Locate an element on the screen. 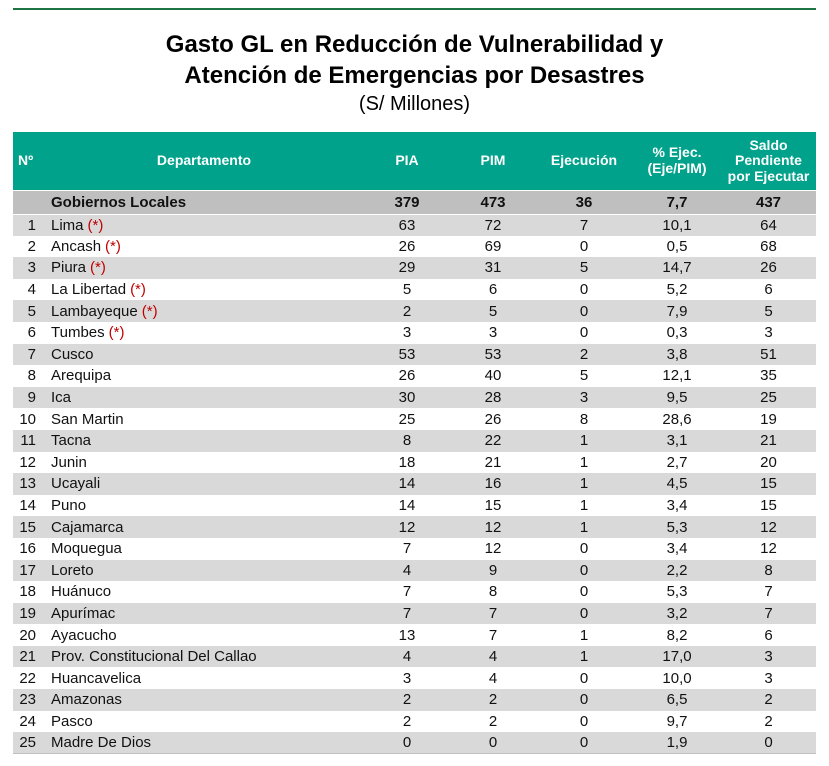 The width and height of the screenshot is (829, 766). top-divider is located at coordinates (414, 9).